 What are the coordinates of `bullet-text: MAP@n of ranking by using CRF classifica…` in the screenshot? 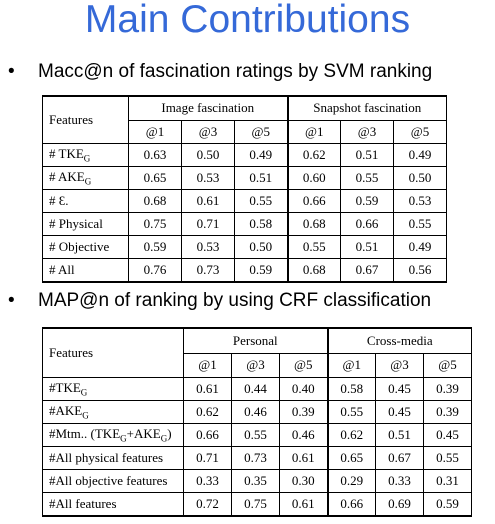 It's located at (219, 301).